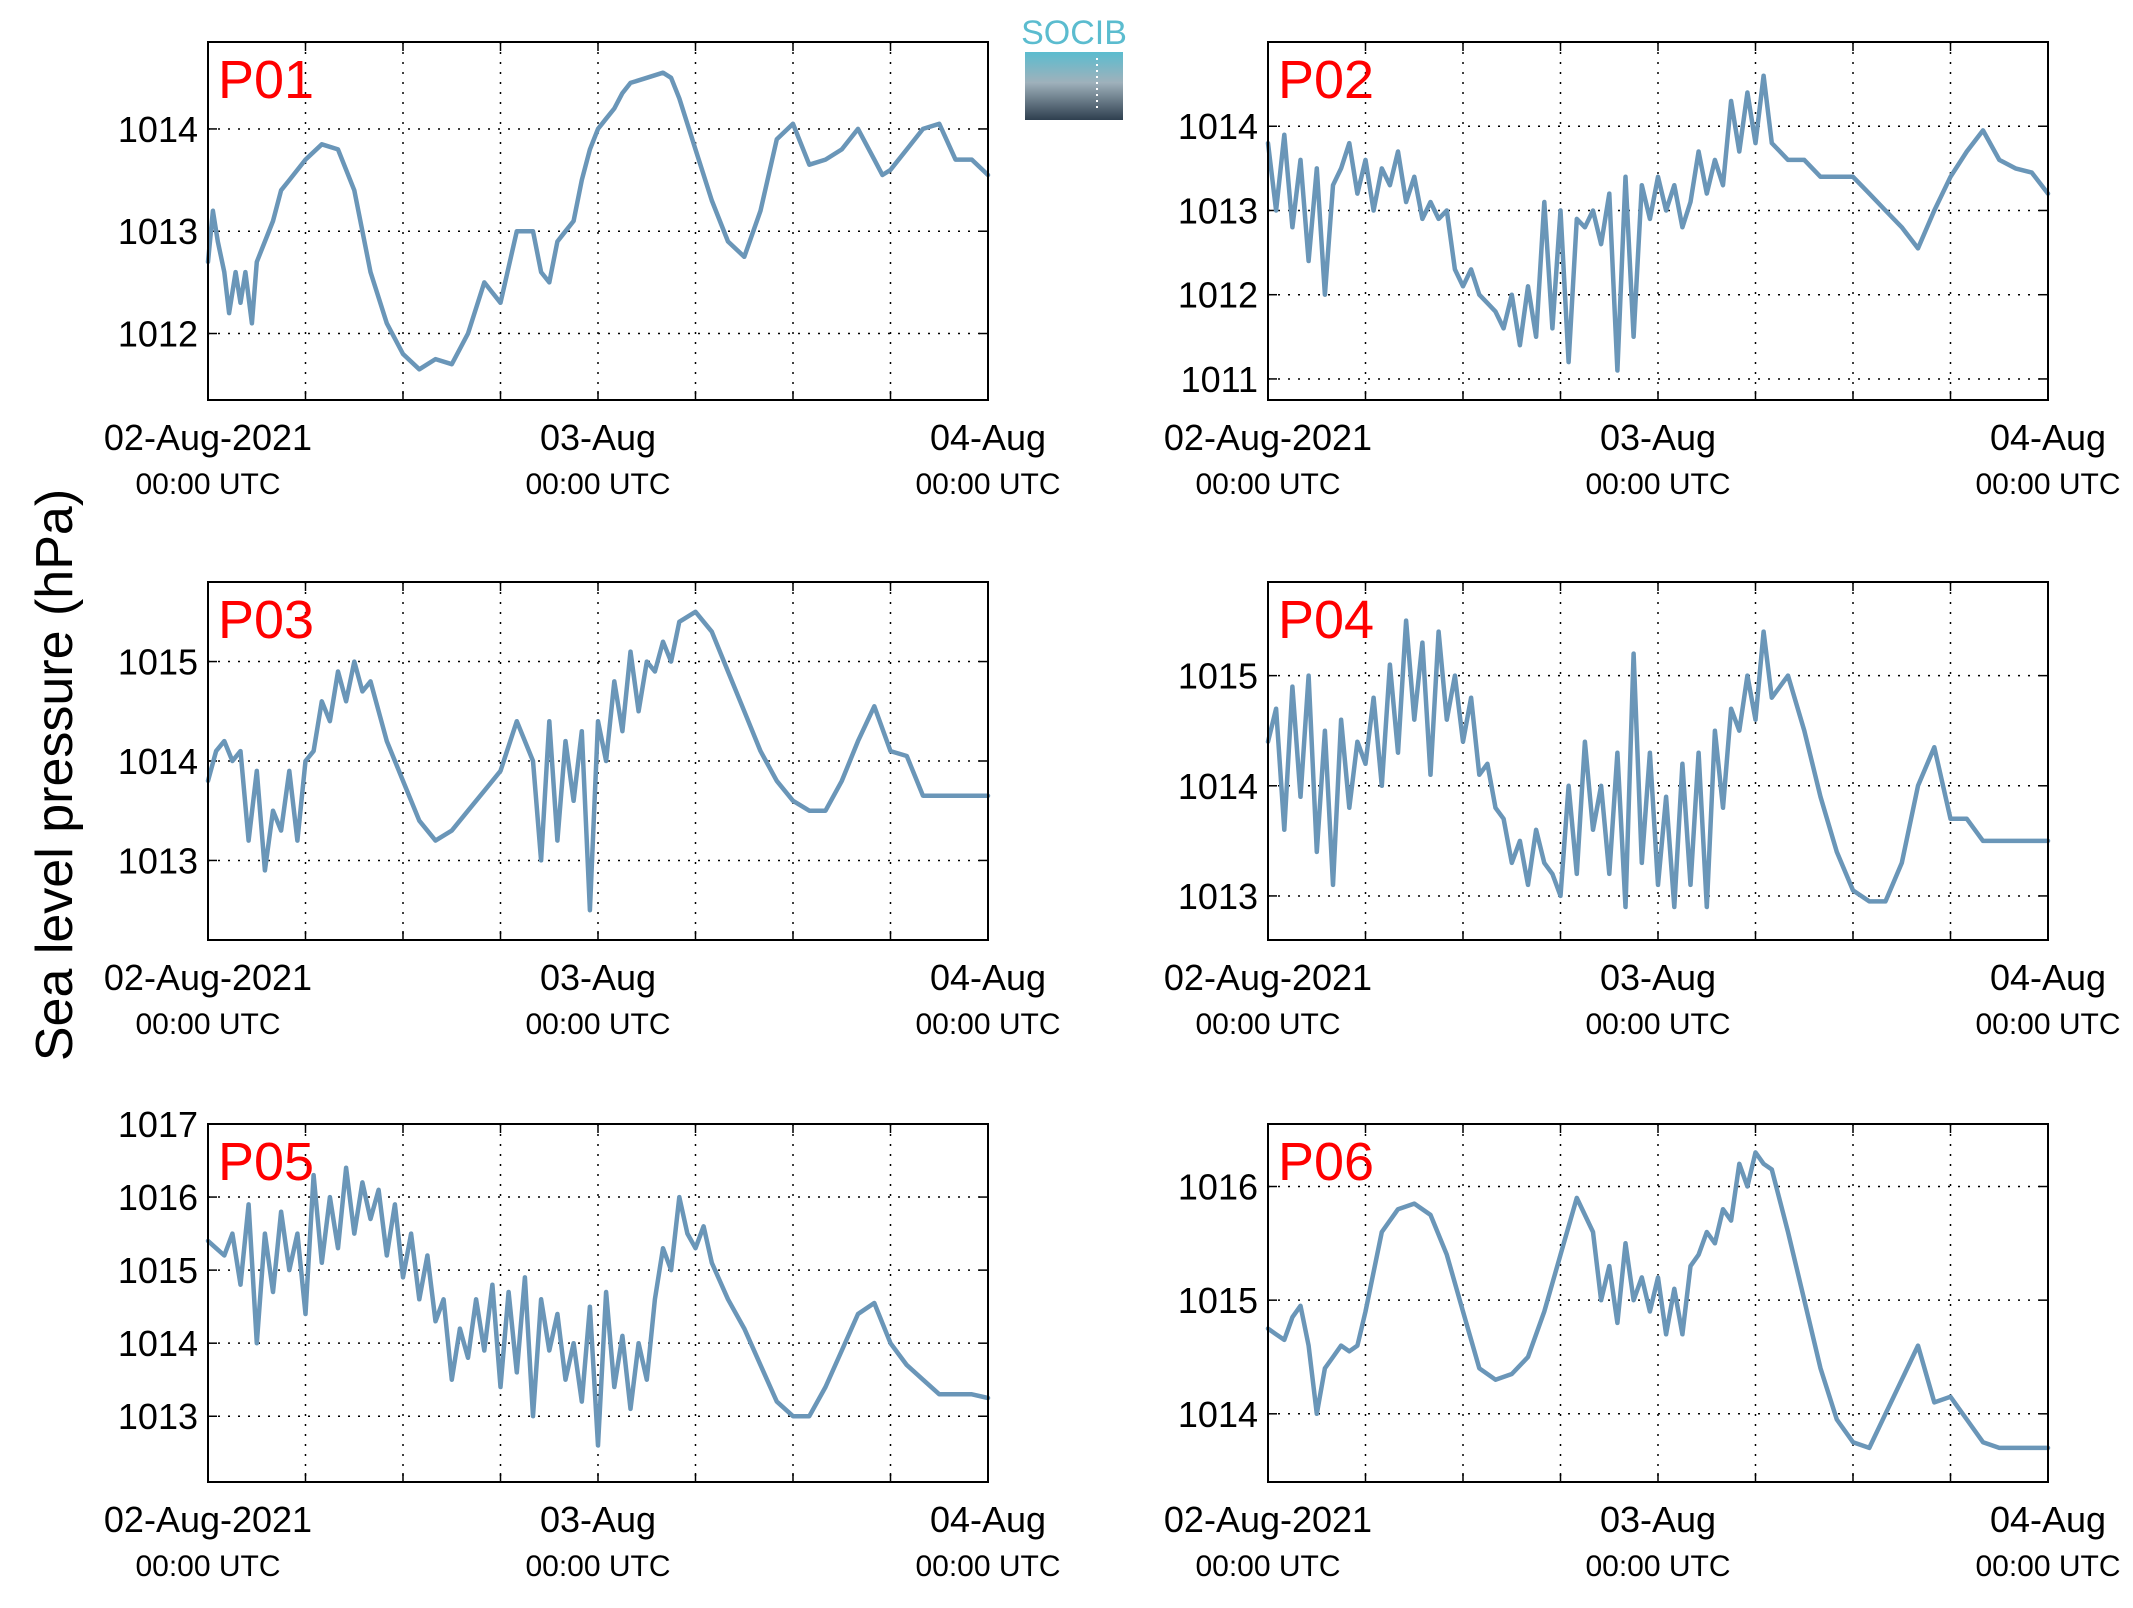  Describe the element at coordinates (1326, 620) in the screenshot. I see `panel-label: P04` at that location.